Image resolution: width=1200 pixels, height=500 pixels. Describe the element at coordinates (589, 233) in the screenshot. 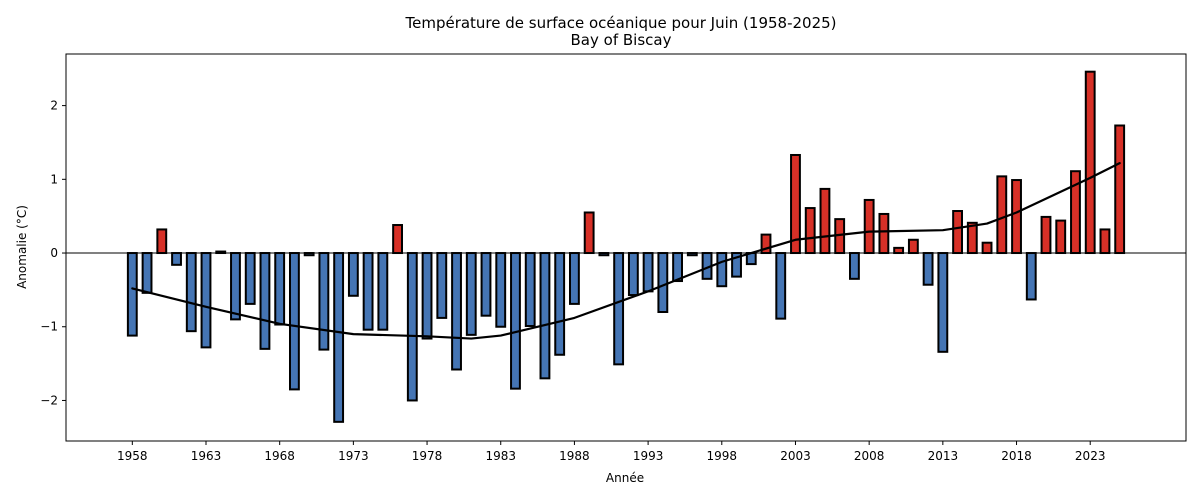

I see `bar-1989` at that location.